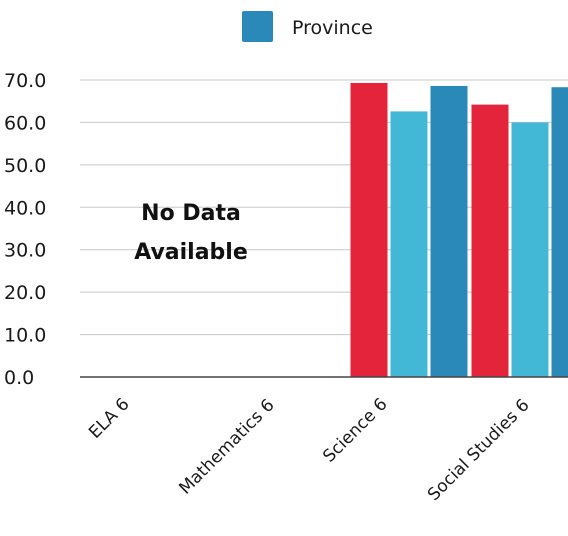 Image resolution: width=568 pixels, height=536 pixels. I want to click on y-tick-label: 20.0, so click(25, 293).